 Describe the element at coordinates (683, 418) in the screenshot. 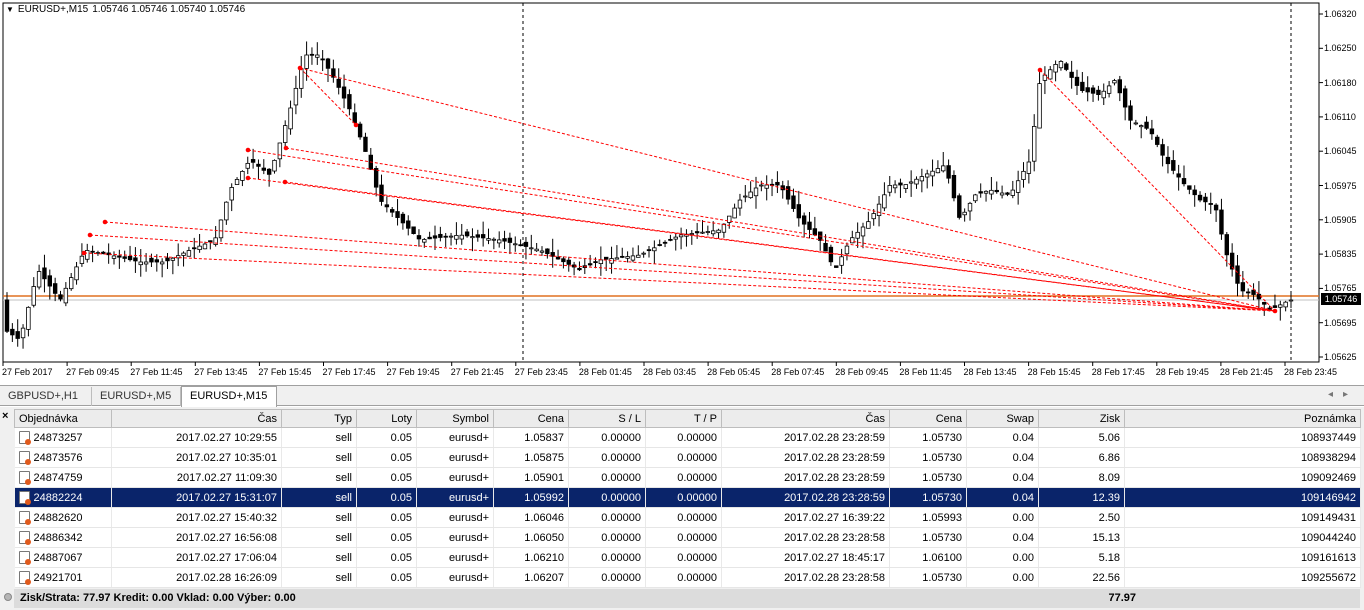

I see `column-header: T / P` at that location.